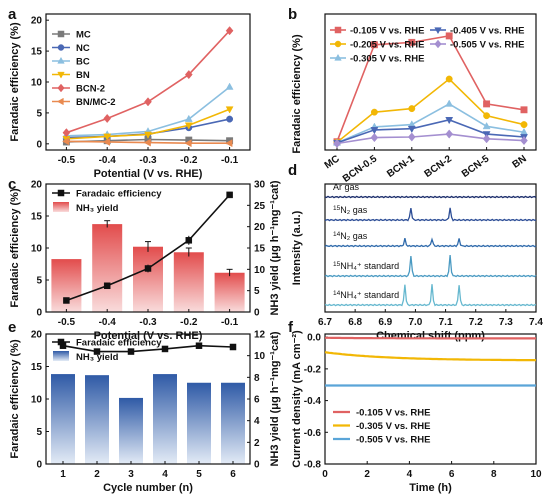  I want to click on panel-a-y-tick-label: 5, so click(39, 113).